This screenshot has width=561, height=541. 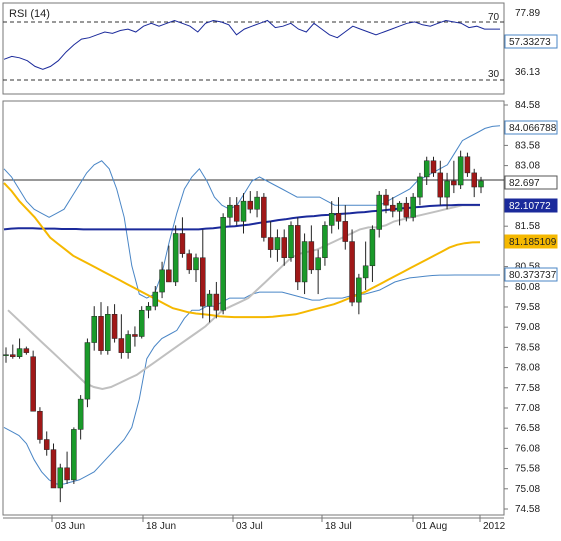 What do you see at coordinates (29, 14) in the screenshot?
I see `rsi-label: RSI (14)` at bounding box center [29, 14].